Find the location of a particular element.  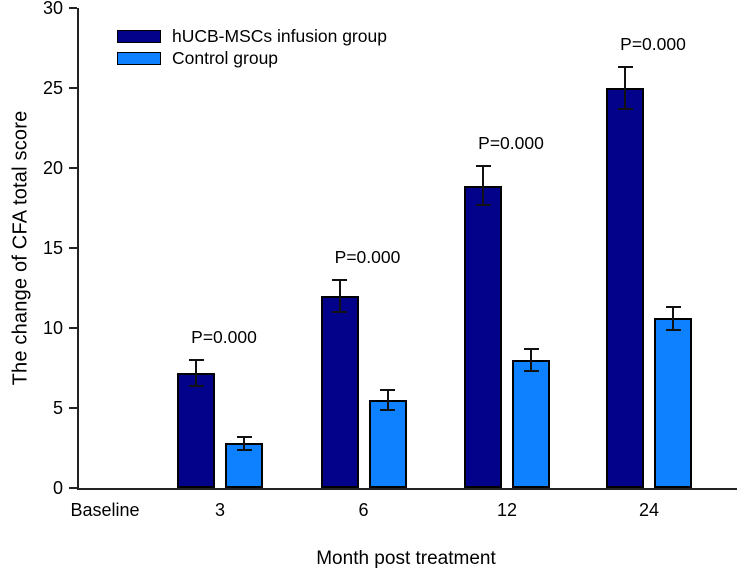

y-tick-label: 10 is located at coordinates (52, 328).